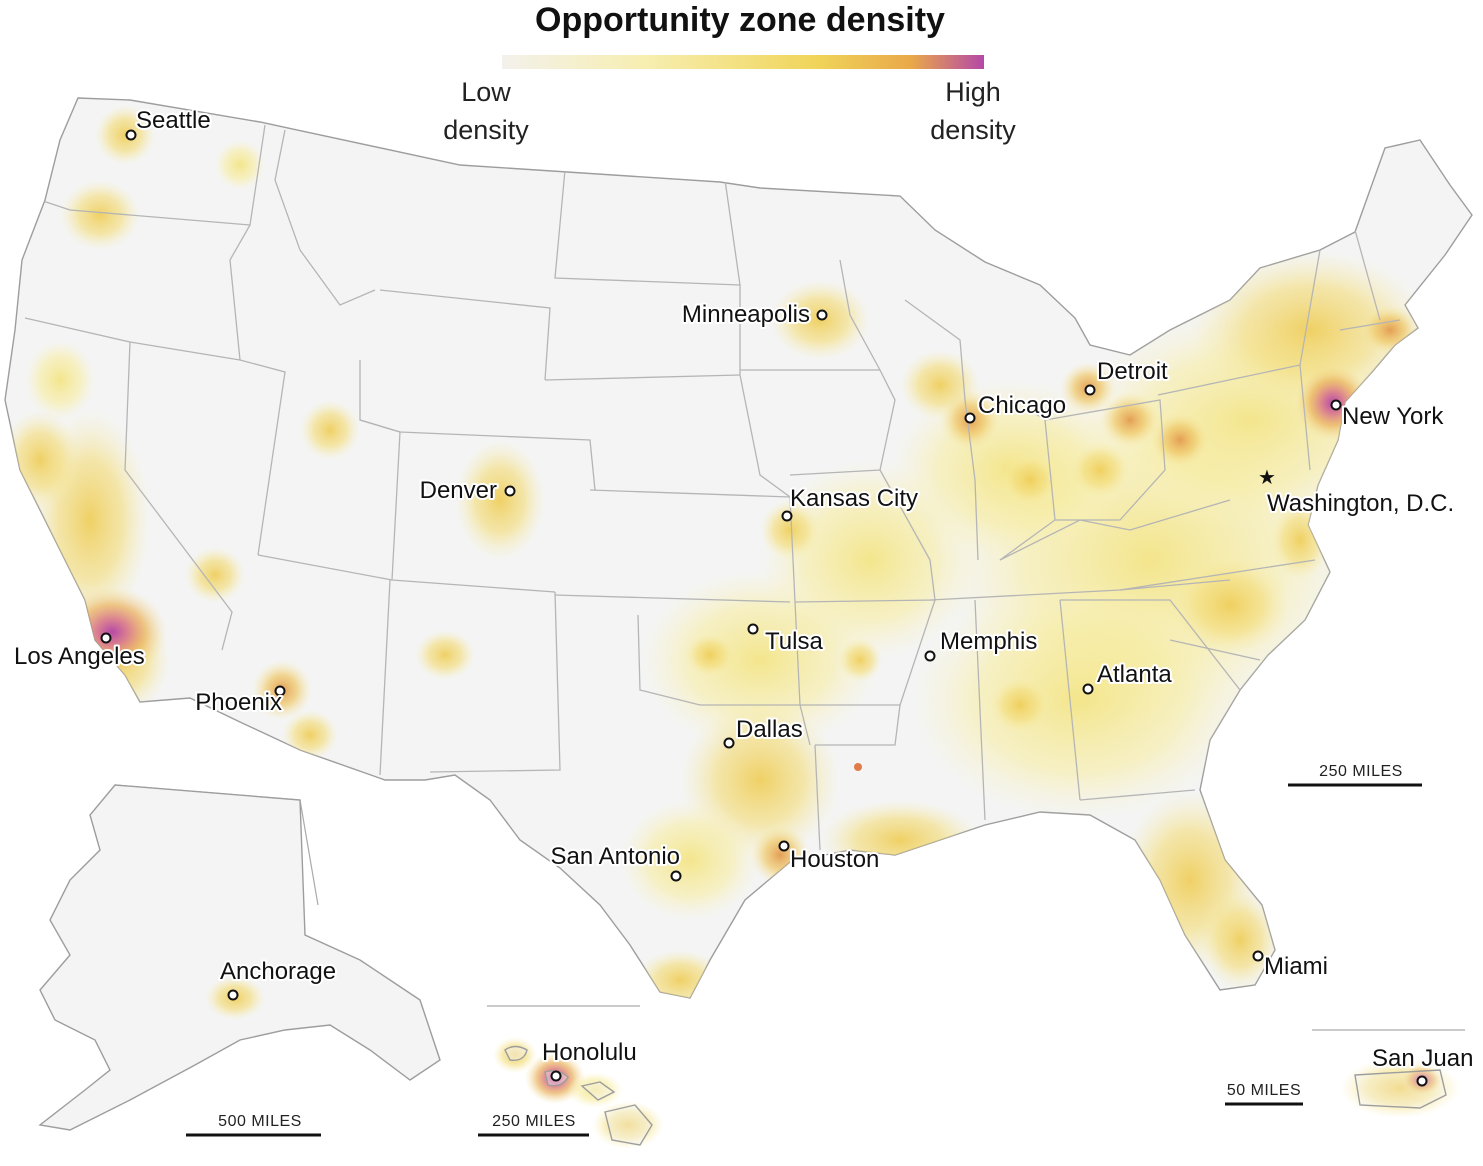  What do you see at coordinates (486, 130) in the screenshot?
I see `legend-low-label-line2: density` at bounding box center [486, 130].